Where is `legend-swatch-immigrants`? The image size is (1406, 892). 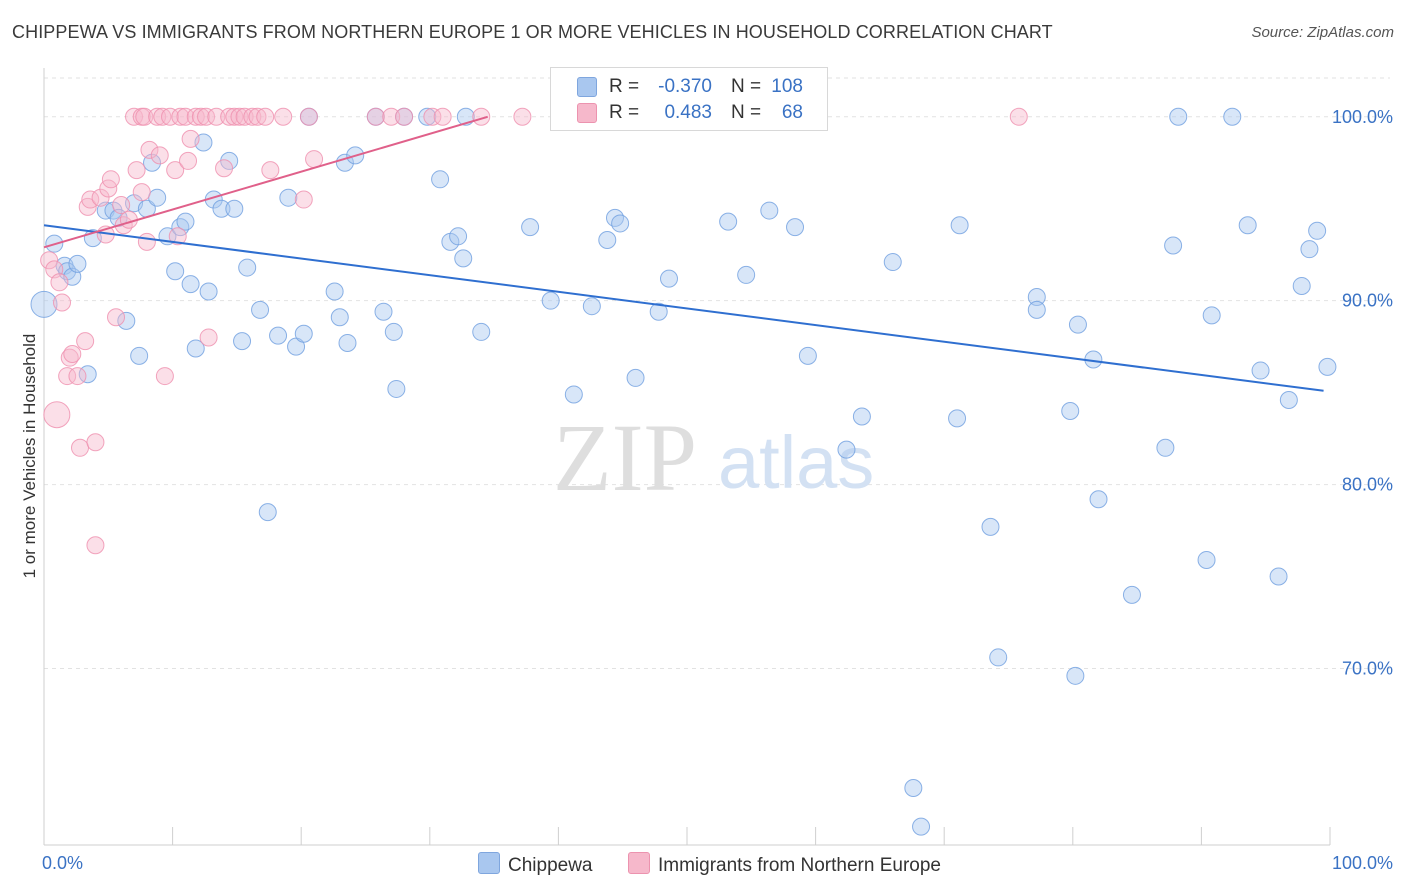
legend-swatch-immigrants is located at coordinates (639, 863).